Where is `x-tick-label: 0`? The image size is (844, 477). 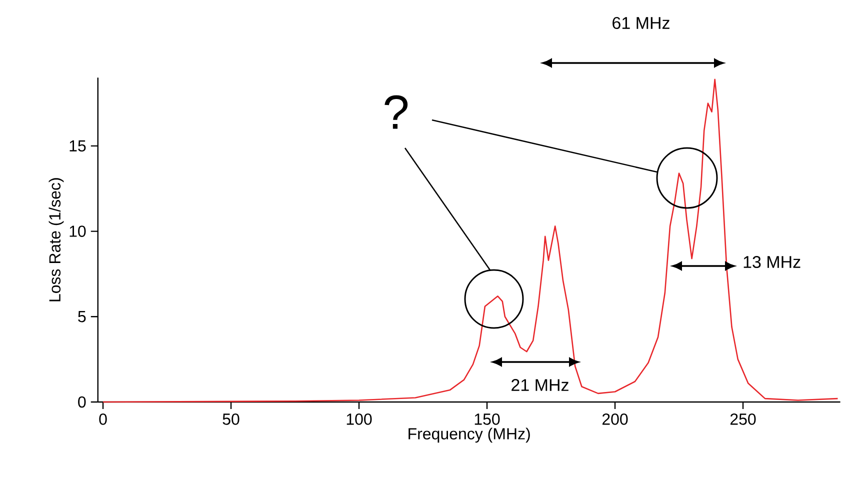 x-tick-label: 0 is located at coordinates (103, 419).